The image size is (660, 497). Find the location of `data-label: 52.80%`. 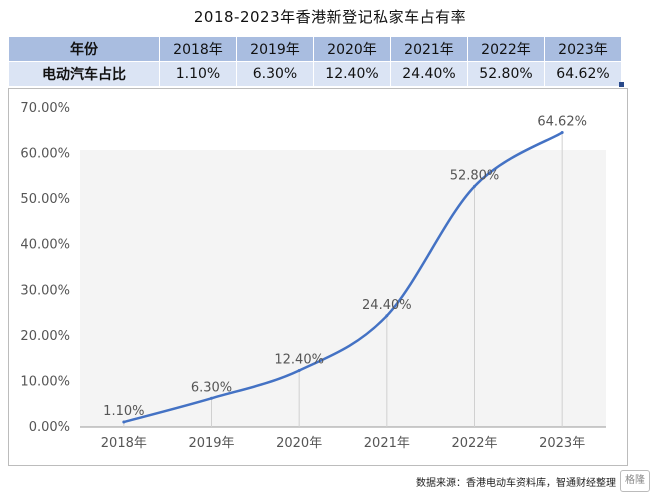

data-label: 52.80% is located at coordinates (475, 175).